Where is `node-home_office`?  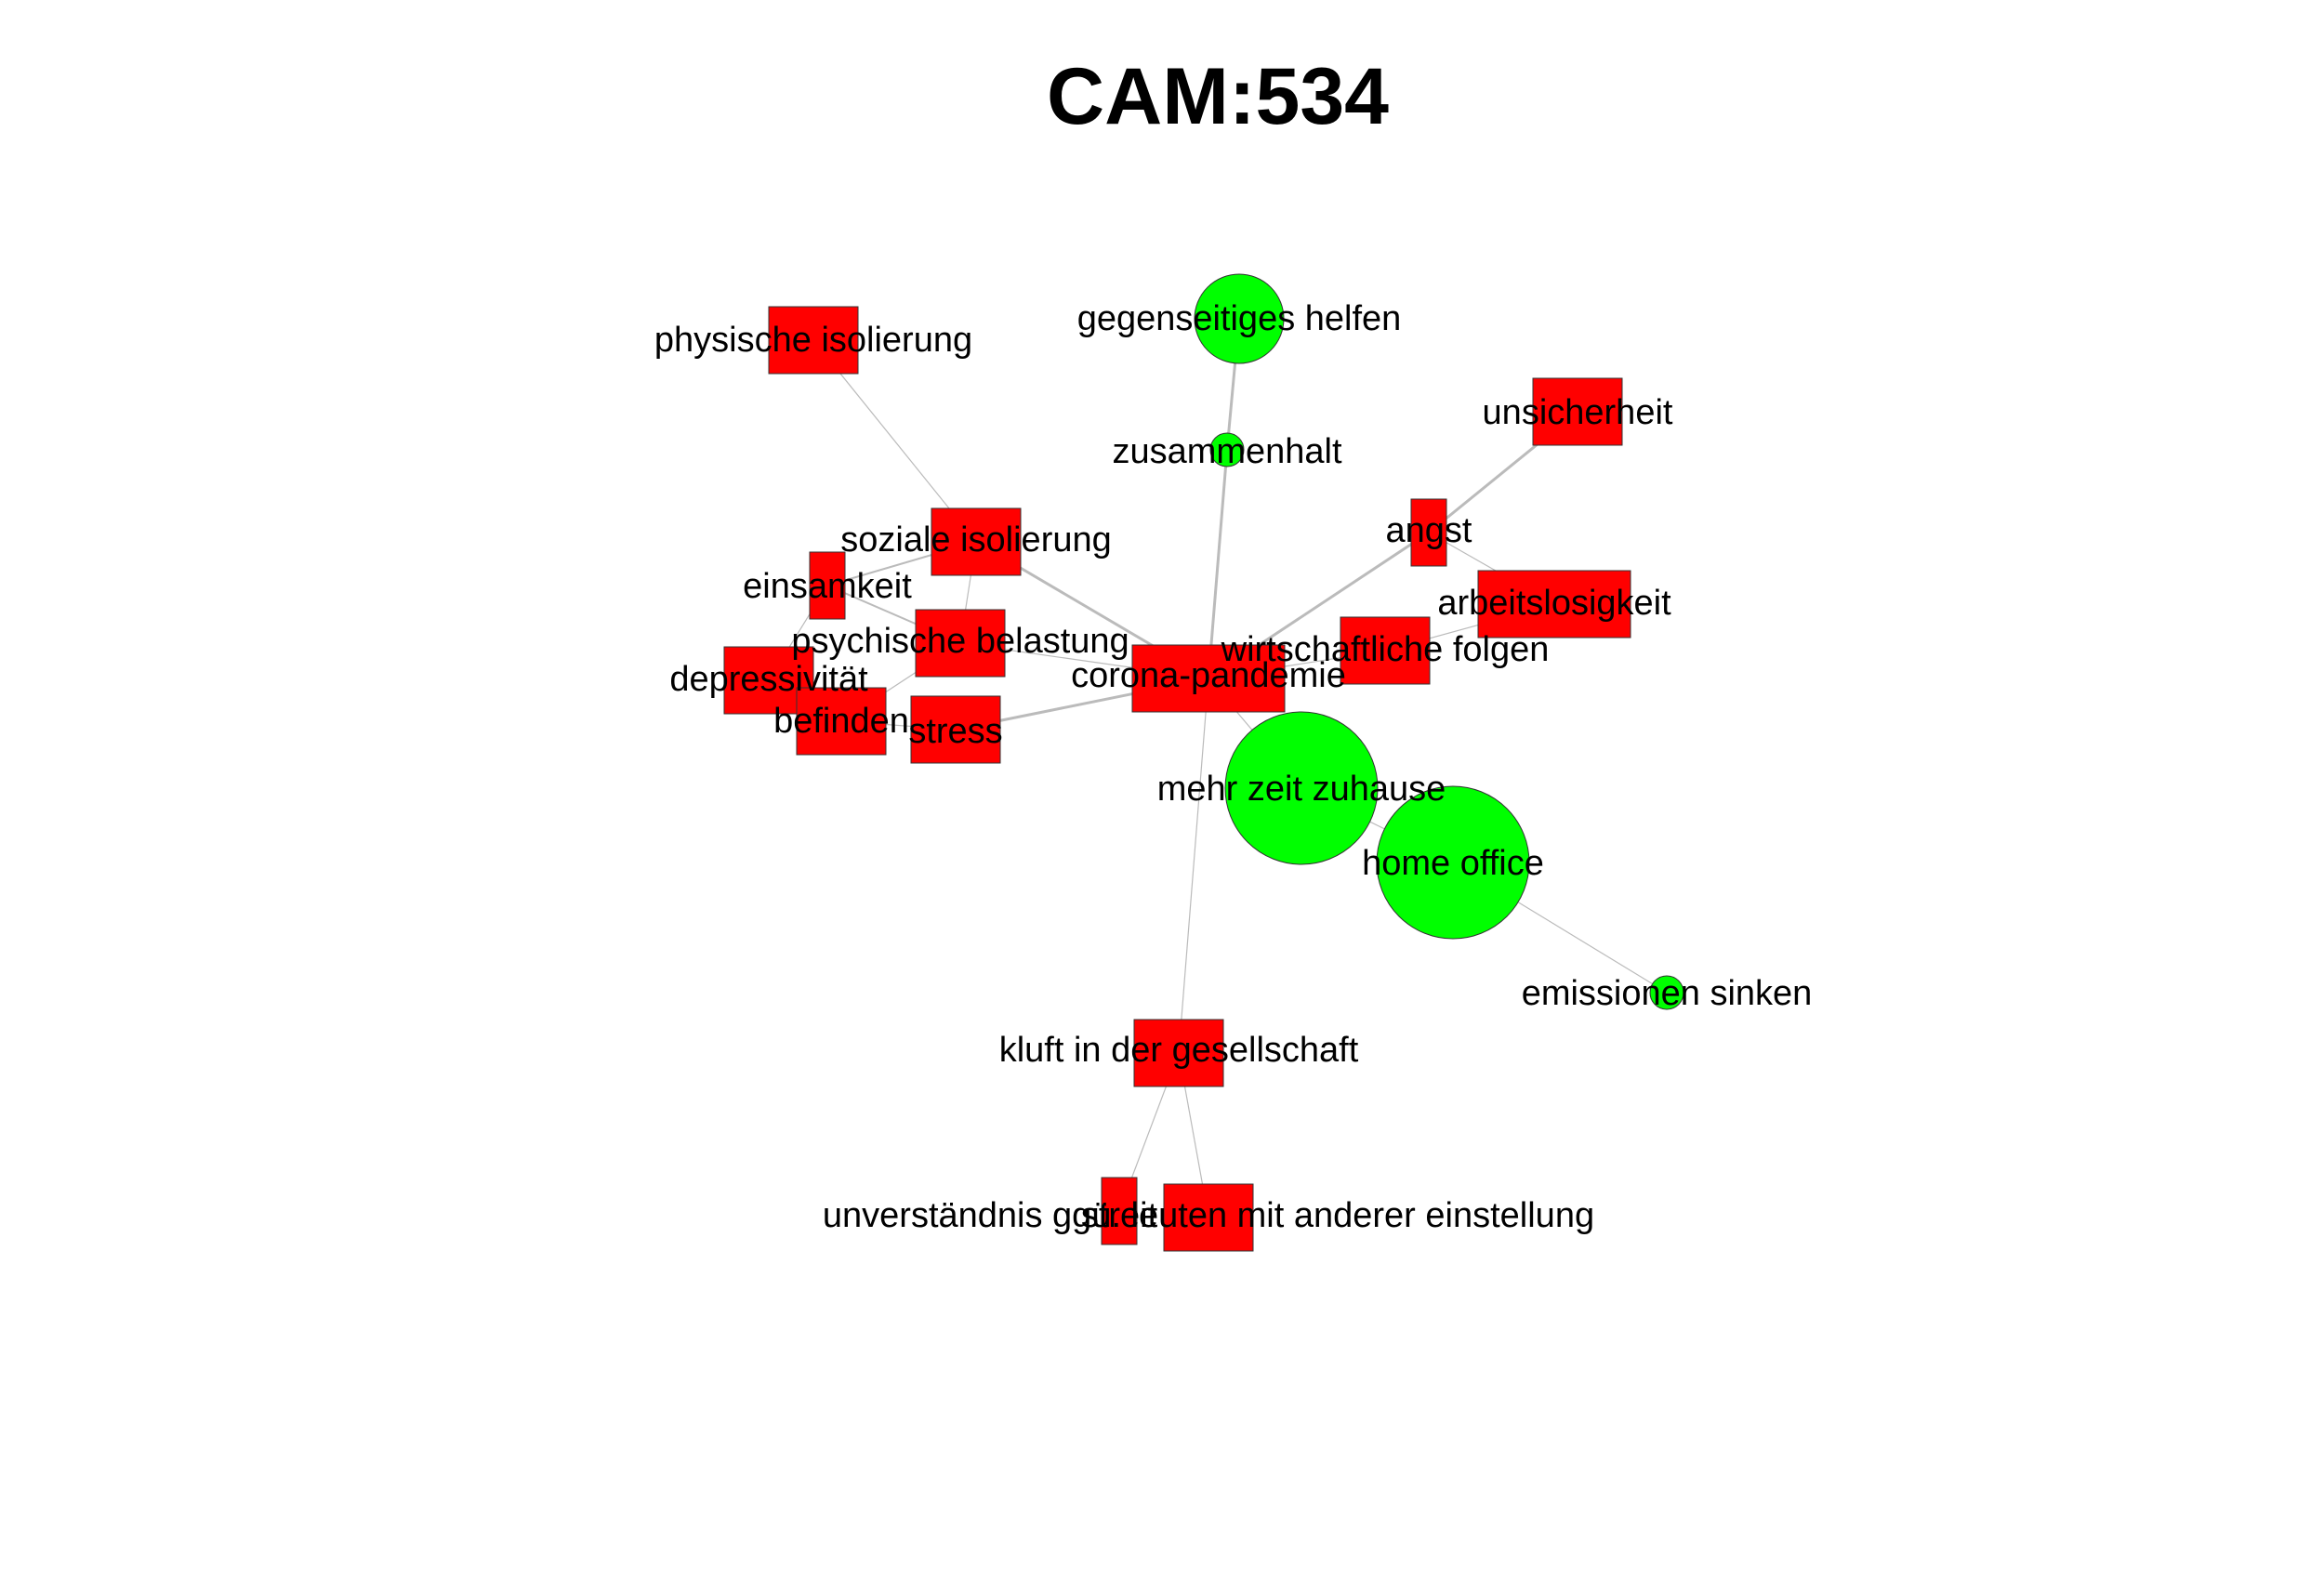 node-home_office is located at coordinates (1453, 862).